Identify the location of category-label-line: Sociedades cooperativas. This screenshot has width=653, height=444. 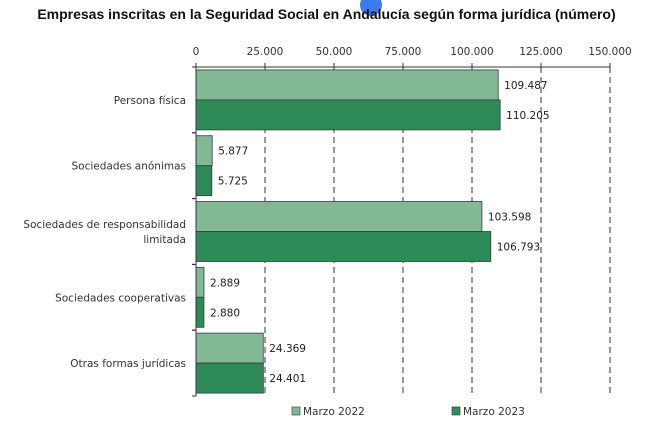
(120, 298).